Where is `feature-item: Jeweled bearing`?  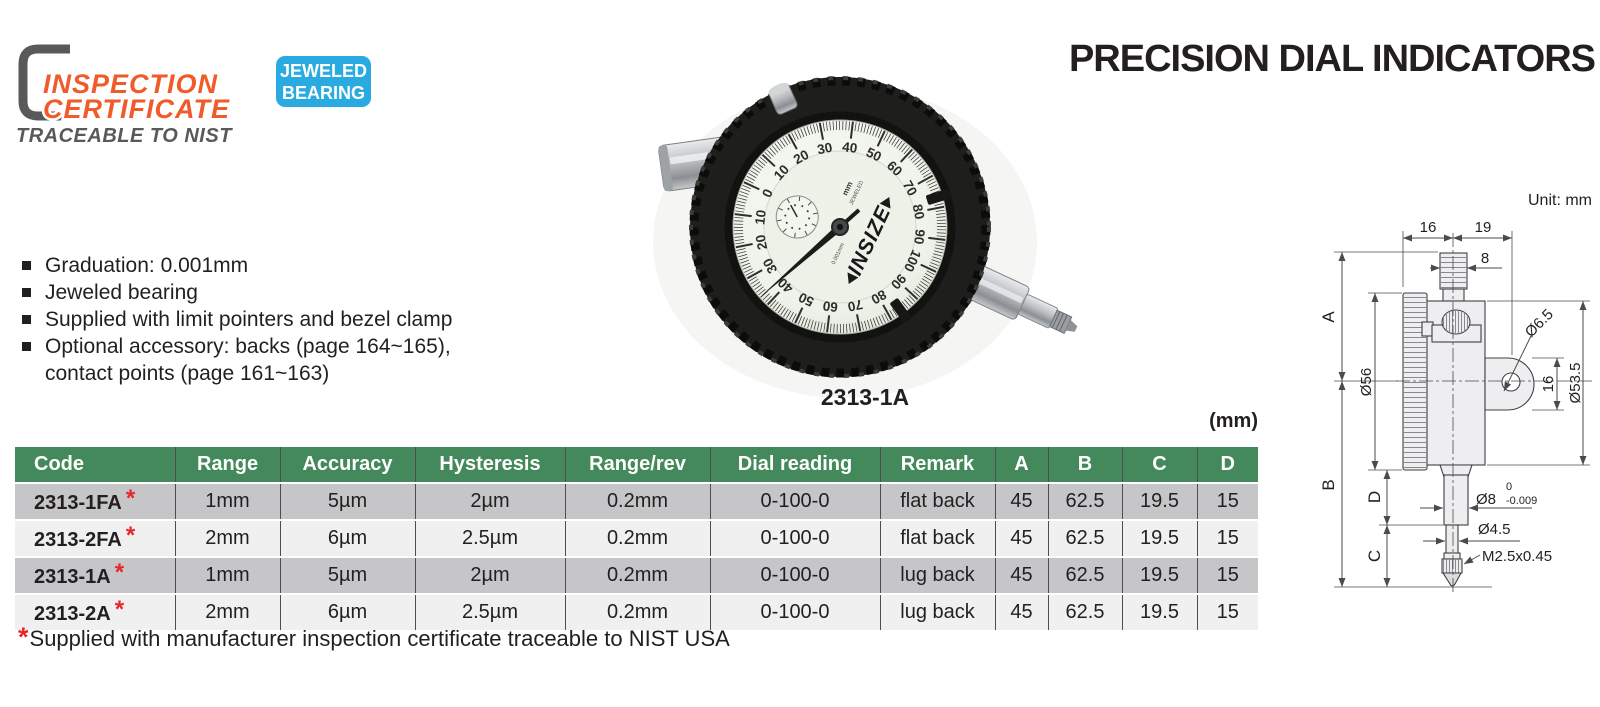
feature-item: Jeweled bearing is located at coordinates (254, 292).